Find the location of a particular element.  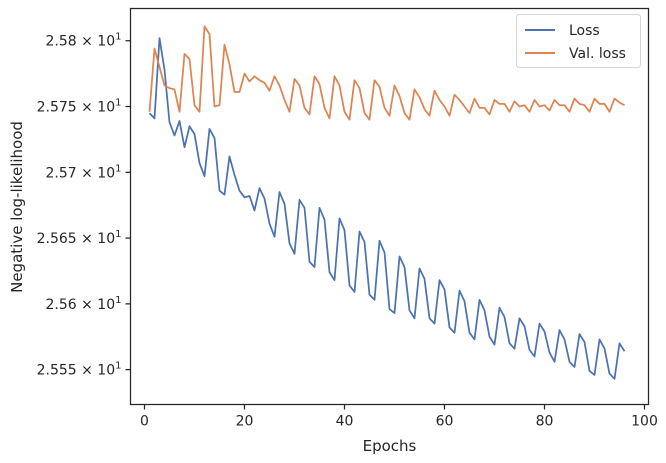

x-tick-label: 60 is located at coordinates (445, 422).